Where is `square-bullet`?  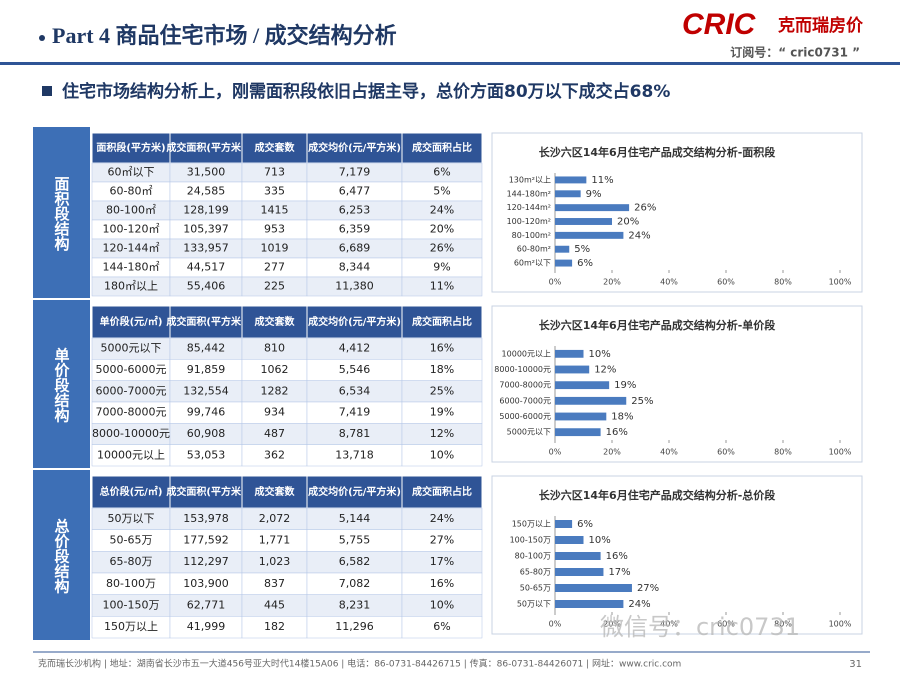 square-bullet is located at coordinates (47, 91).